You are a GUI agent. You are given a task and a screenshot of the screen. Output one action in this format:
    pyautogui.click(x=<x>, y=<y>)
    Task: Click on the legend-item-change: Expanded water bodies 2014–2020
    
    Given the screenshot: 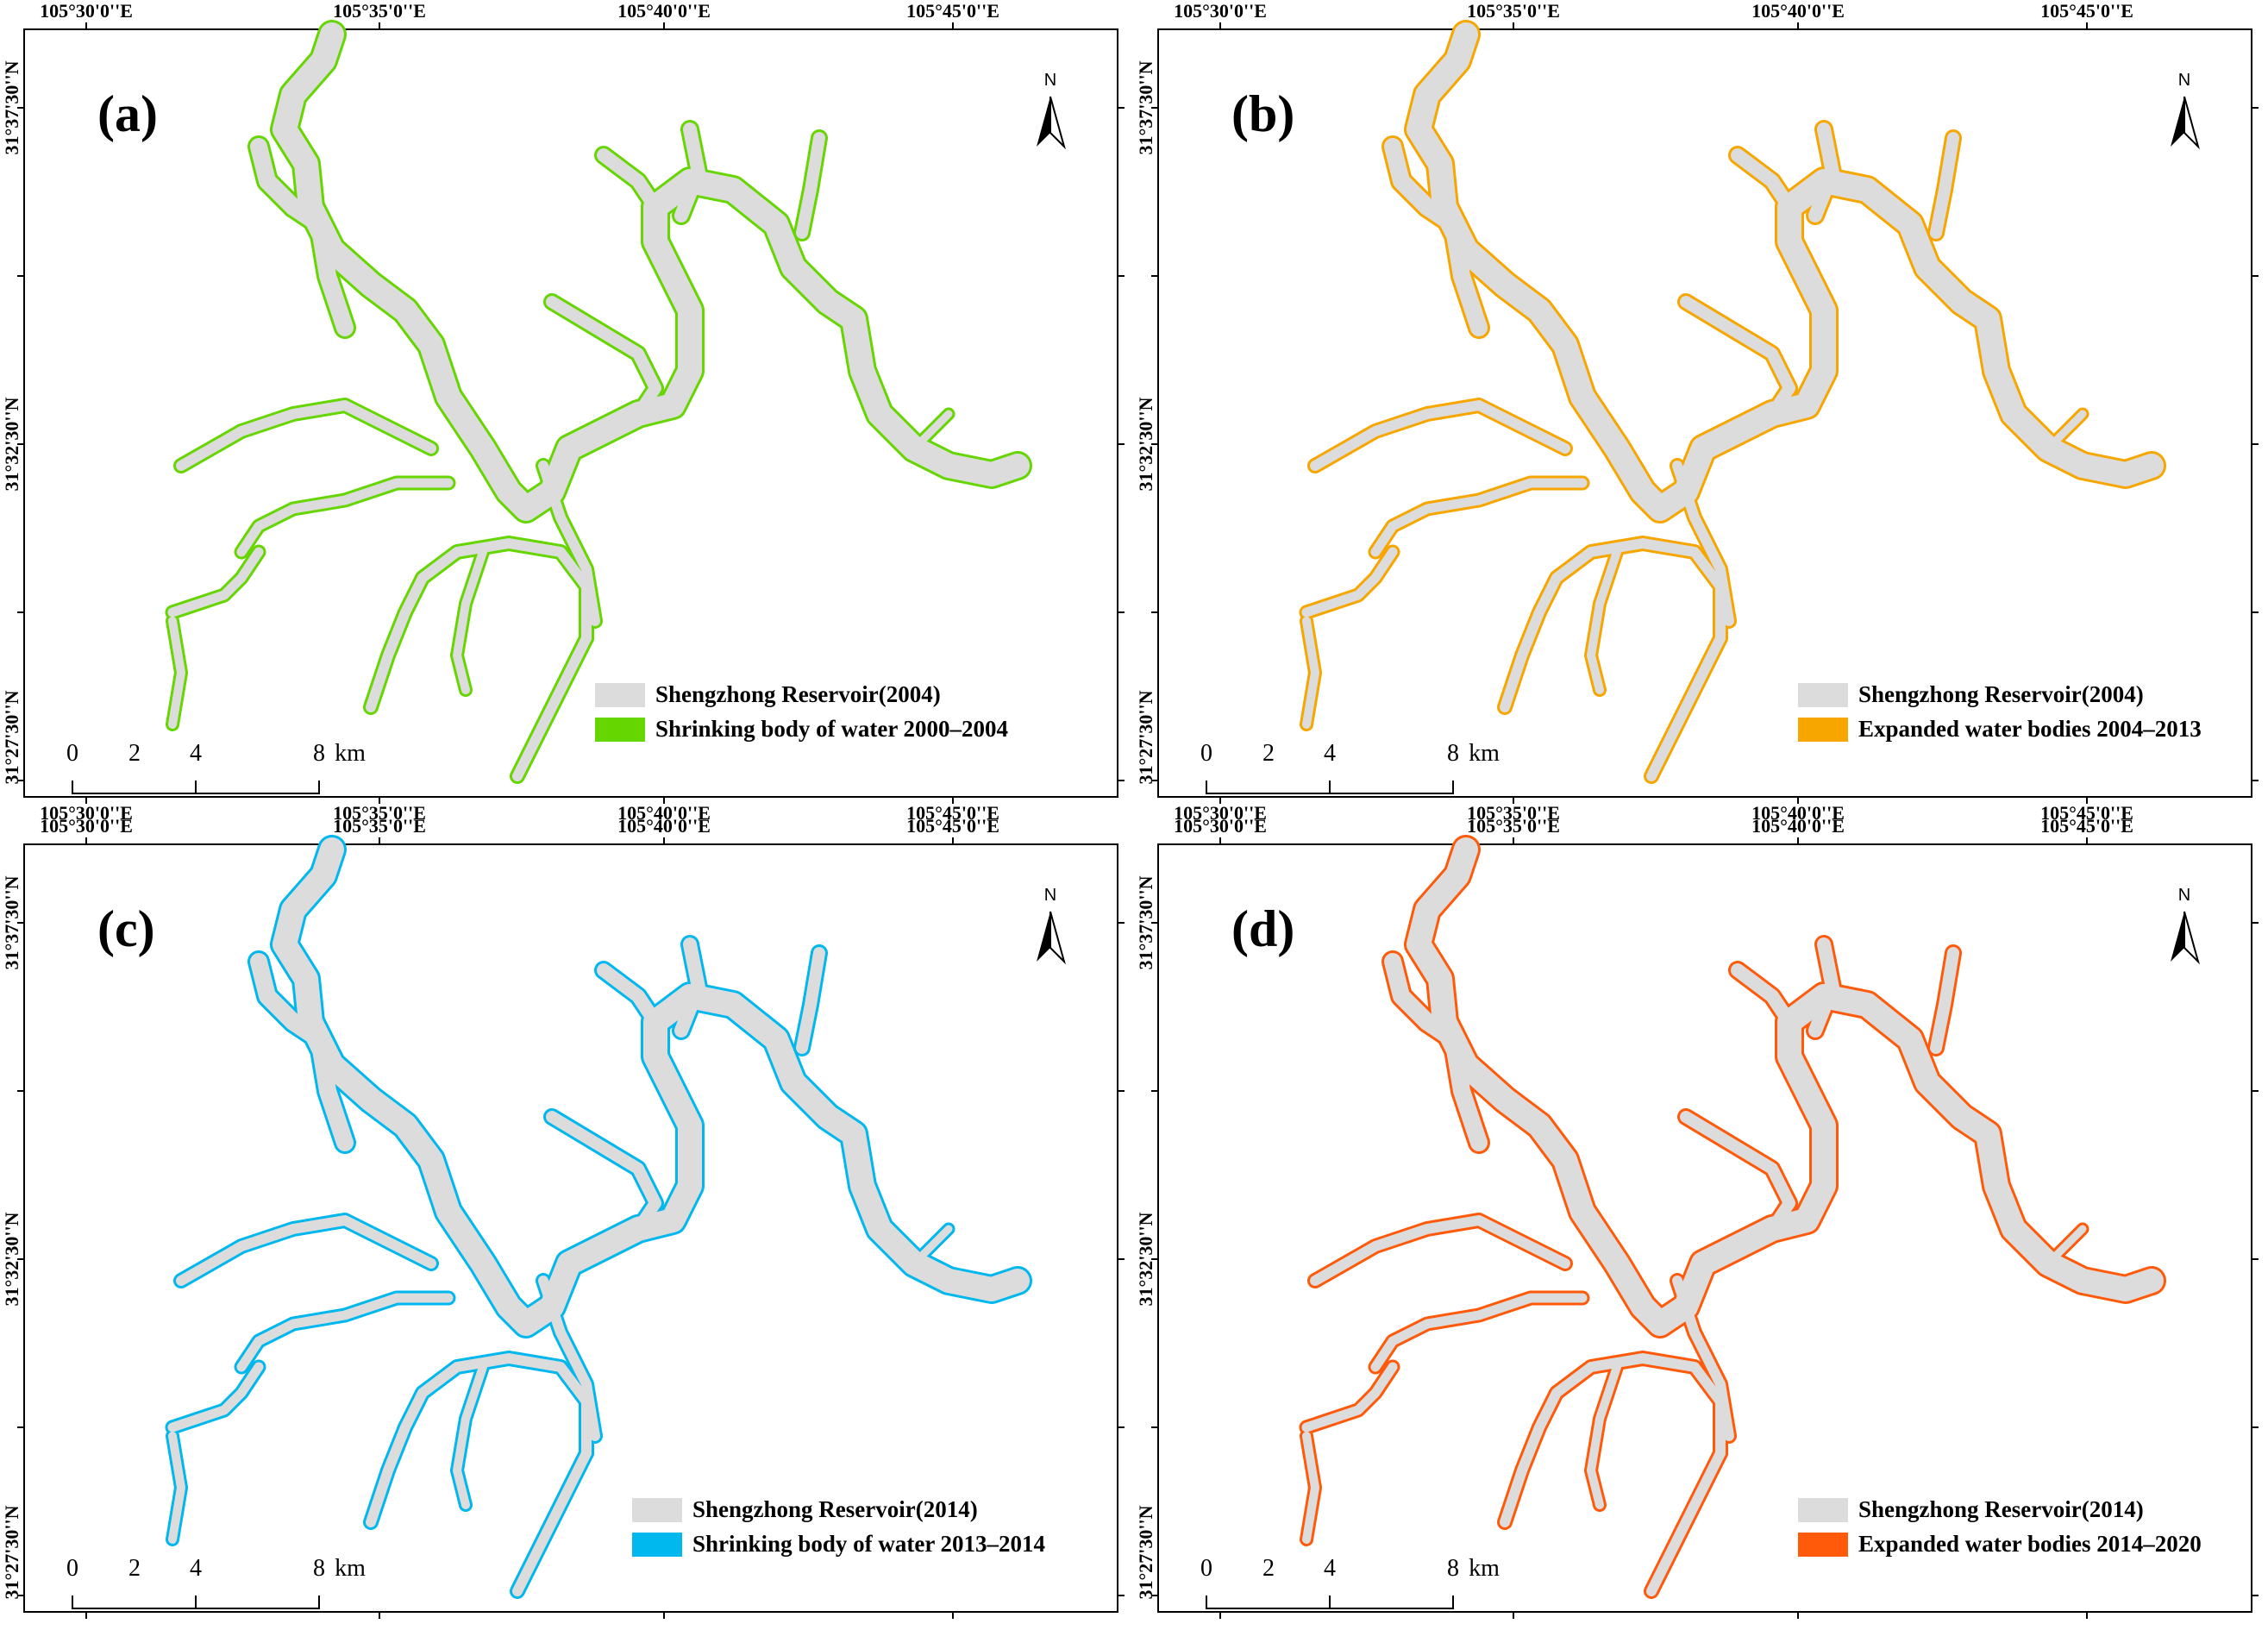 What is the action you would take?
    pyautogui.click(x=2000, y=1544)
    